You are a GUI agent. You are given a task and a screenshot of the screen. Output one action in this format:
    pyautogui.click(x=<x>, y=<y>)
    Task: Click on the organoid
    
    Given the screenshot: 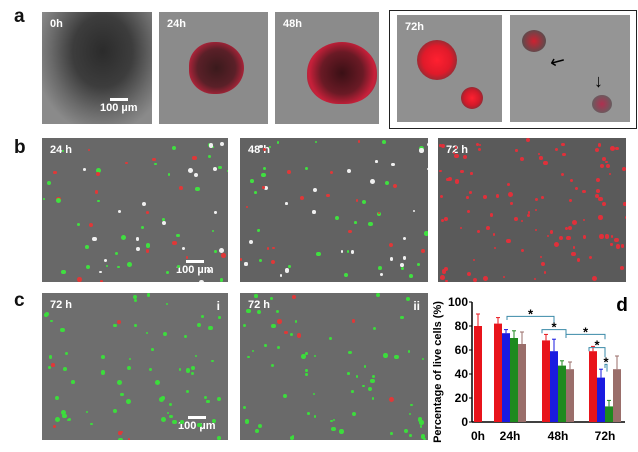 What is the action you would take?
    pyautogui.click(x=342, y=73)
    